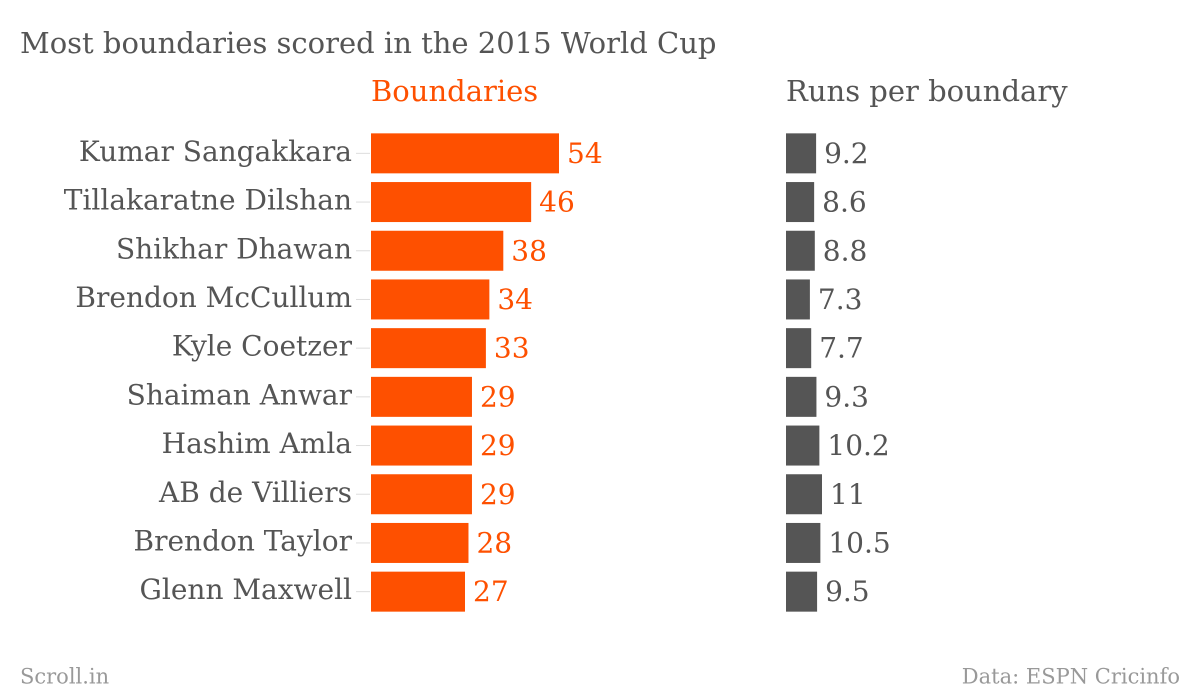  Describe the element at coordinates (255, 492) in the screenshot. I see `category-label: AB de Villiers` at that location.